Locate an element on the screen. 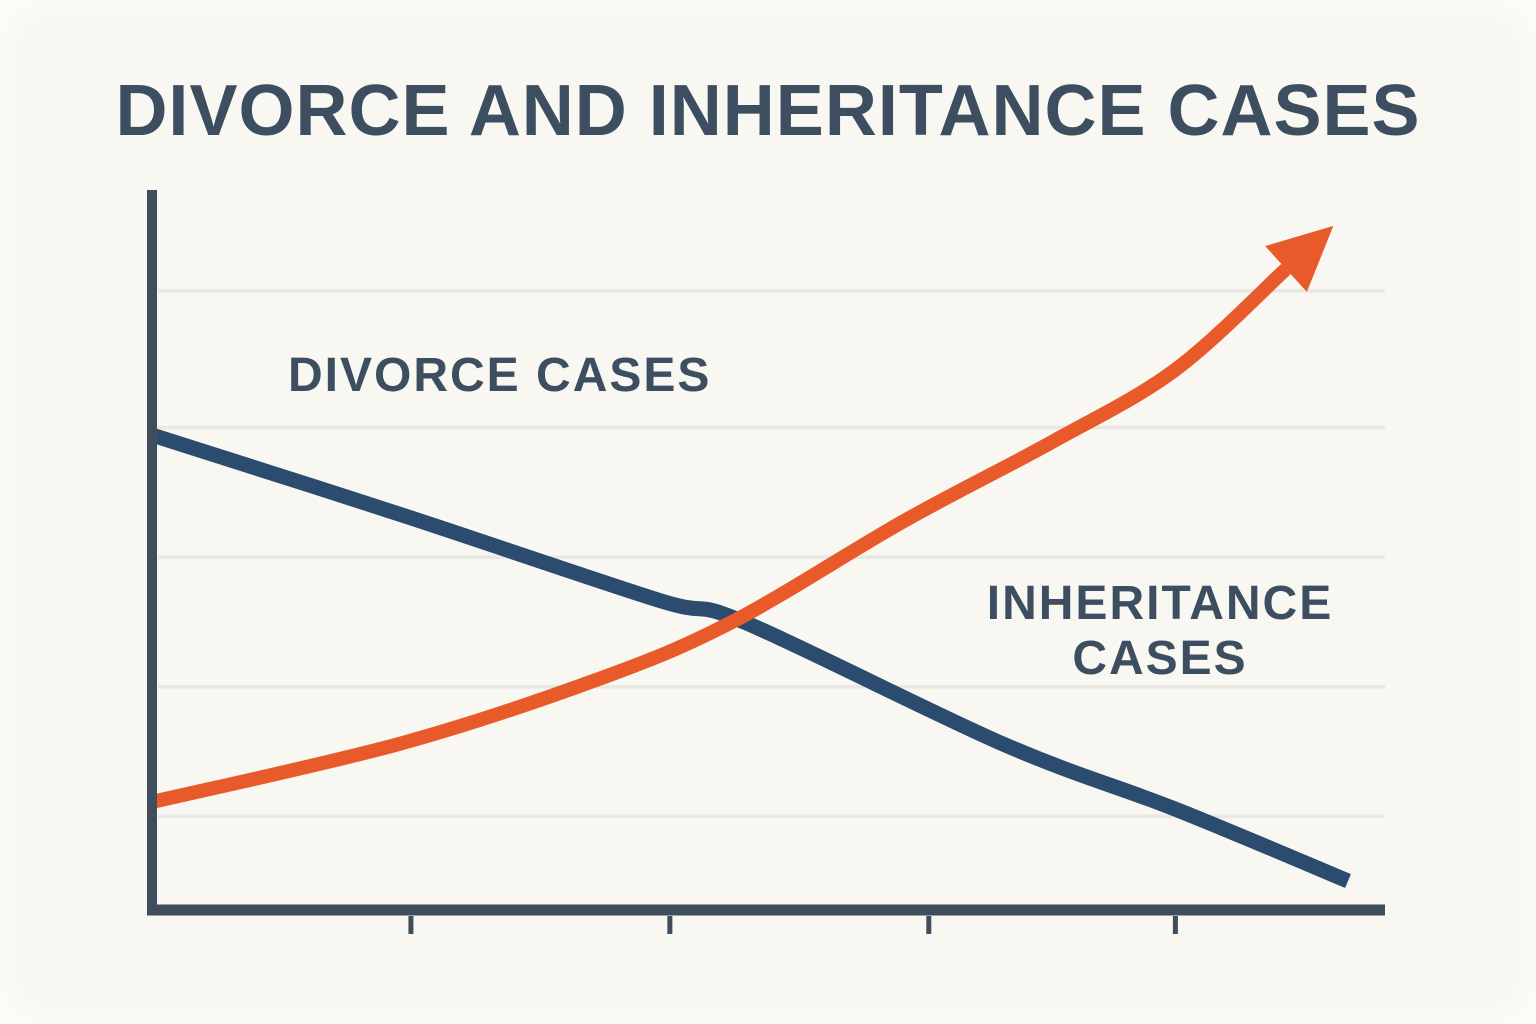  arrow-head-icon is located at coordinates (1299, 258).